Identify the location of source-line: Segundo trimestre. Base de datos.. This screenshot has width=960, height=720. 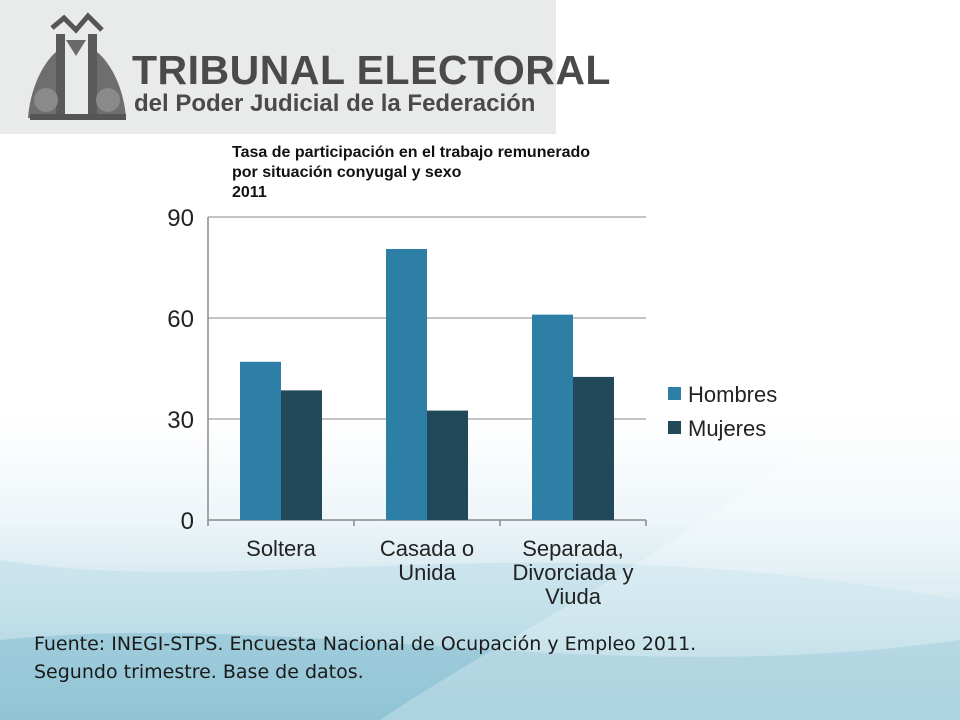
(199, 672).